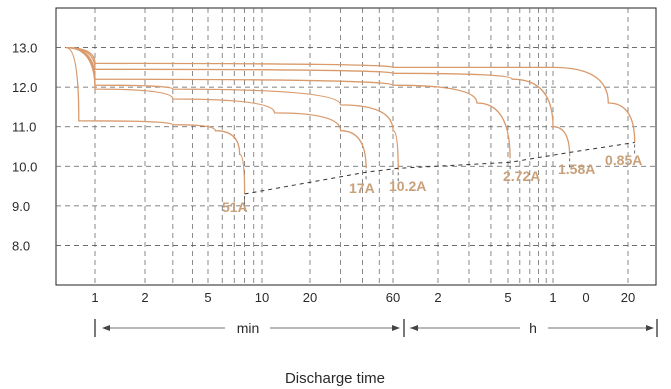  What do you see at coordinates (393, 297) in the screenshot?
I see `x-tick-label: 60` at bounding box center [393, 297].